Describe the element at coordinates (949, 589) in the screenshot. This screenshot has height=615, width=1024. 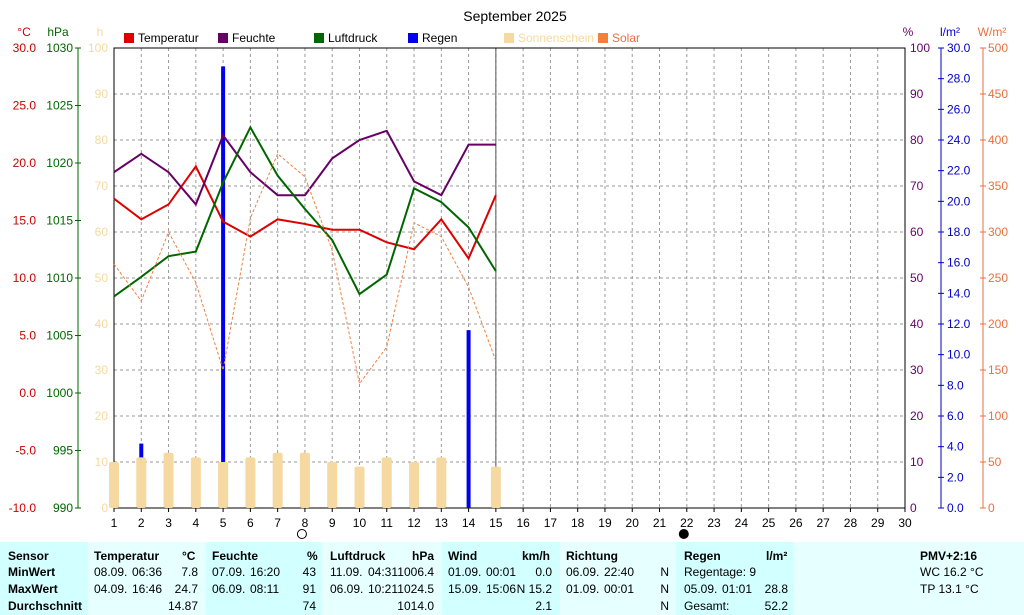
I see `pmv-tp: TP 13.1 °C` at that location.